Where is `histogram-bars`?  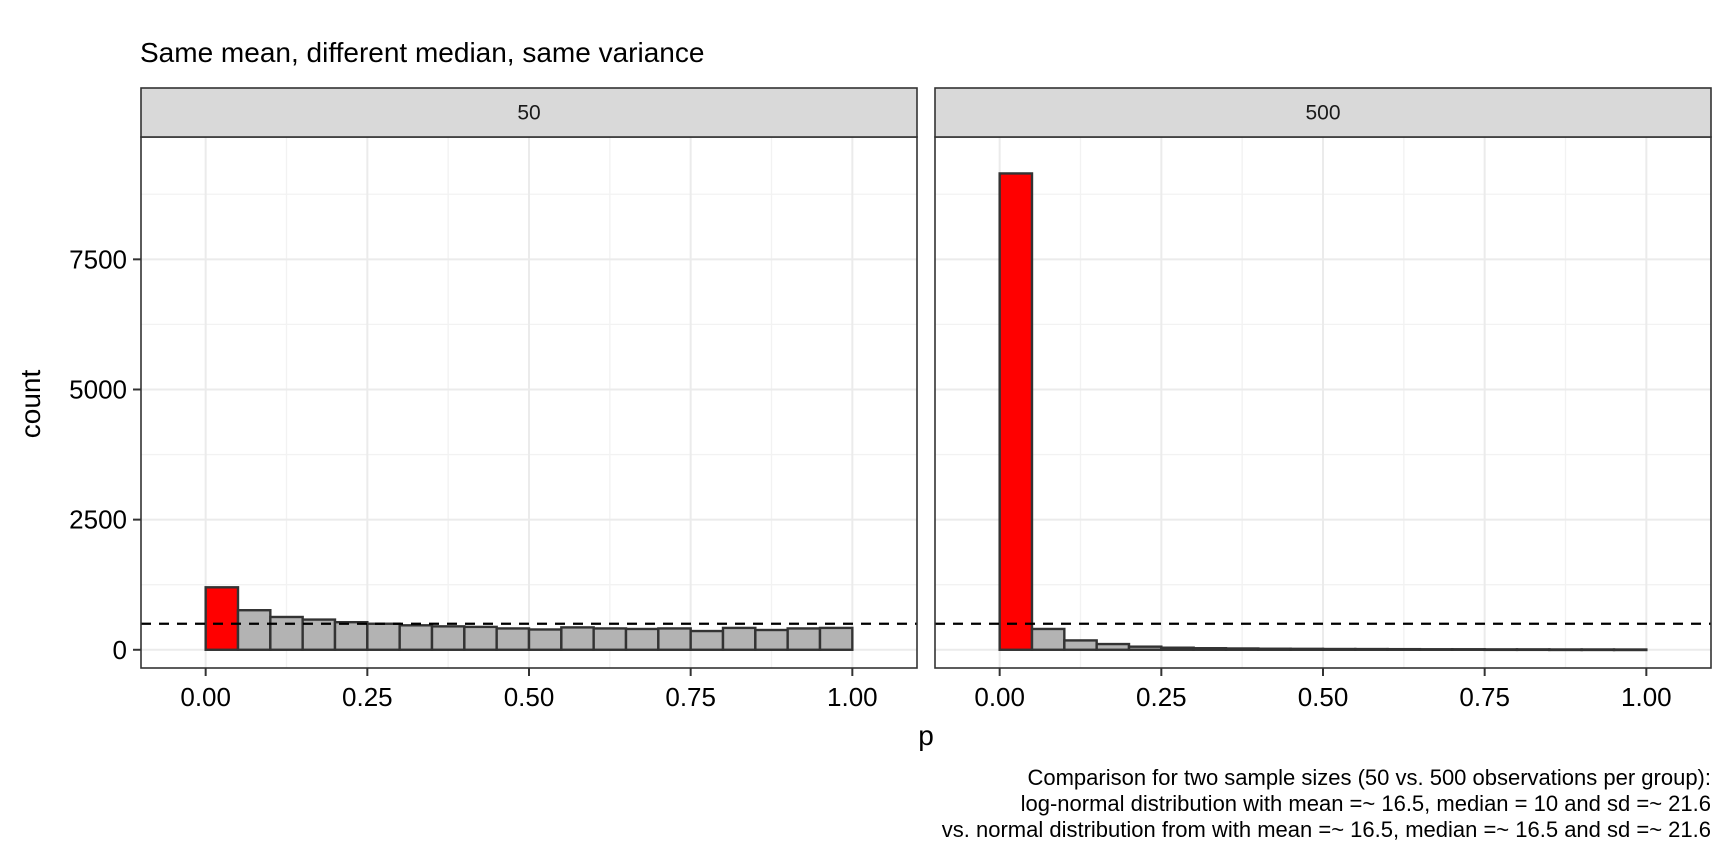
histogram-bars is located at coordinates (529, 618).